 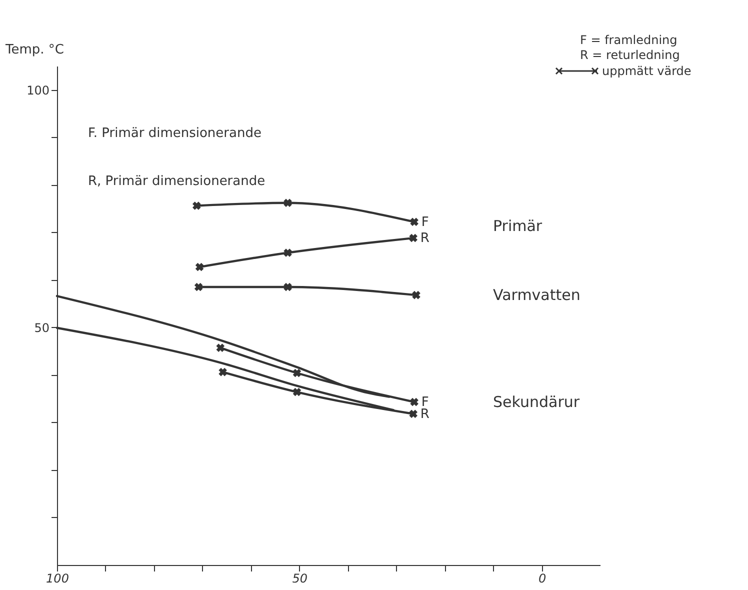 I want to click on annotation: F. Primär dimensionerande, so click(x=175, y=133).